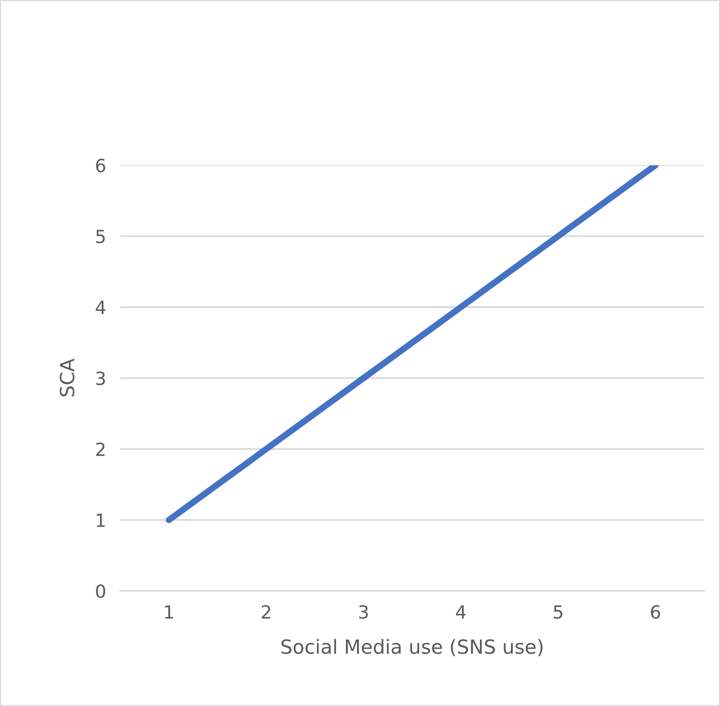 This screenshot has width=720, height=706. Describe the element at coordinates (100, 449) in the screenshot. I see `y-tick-label: 2` at that location.